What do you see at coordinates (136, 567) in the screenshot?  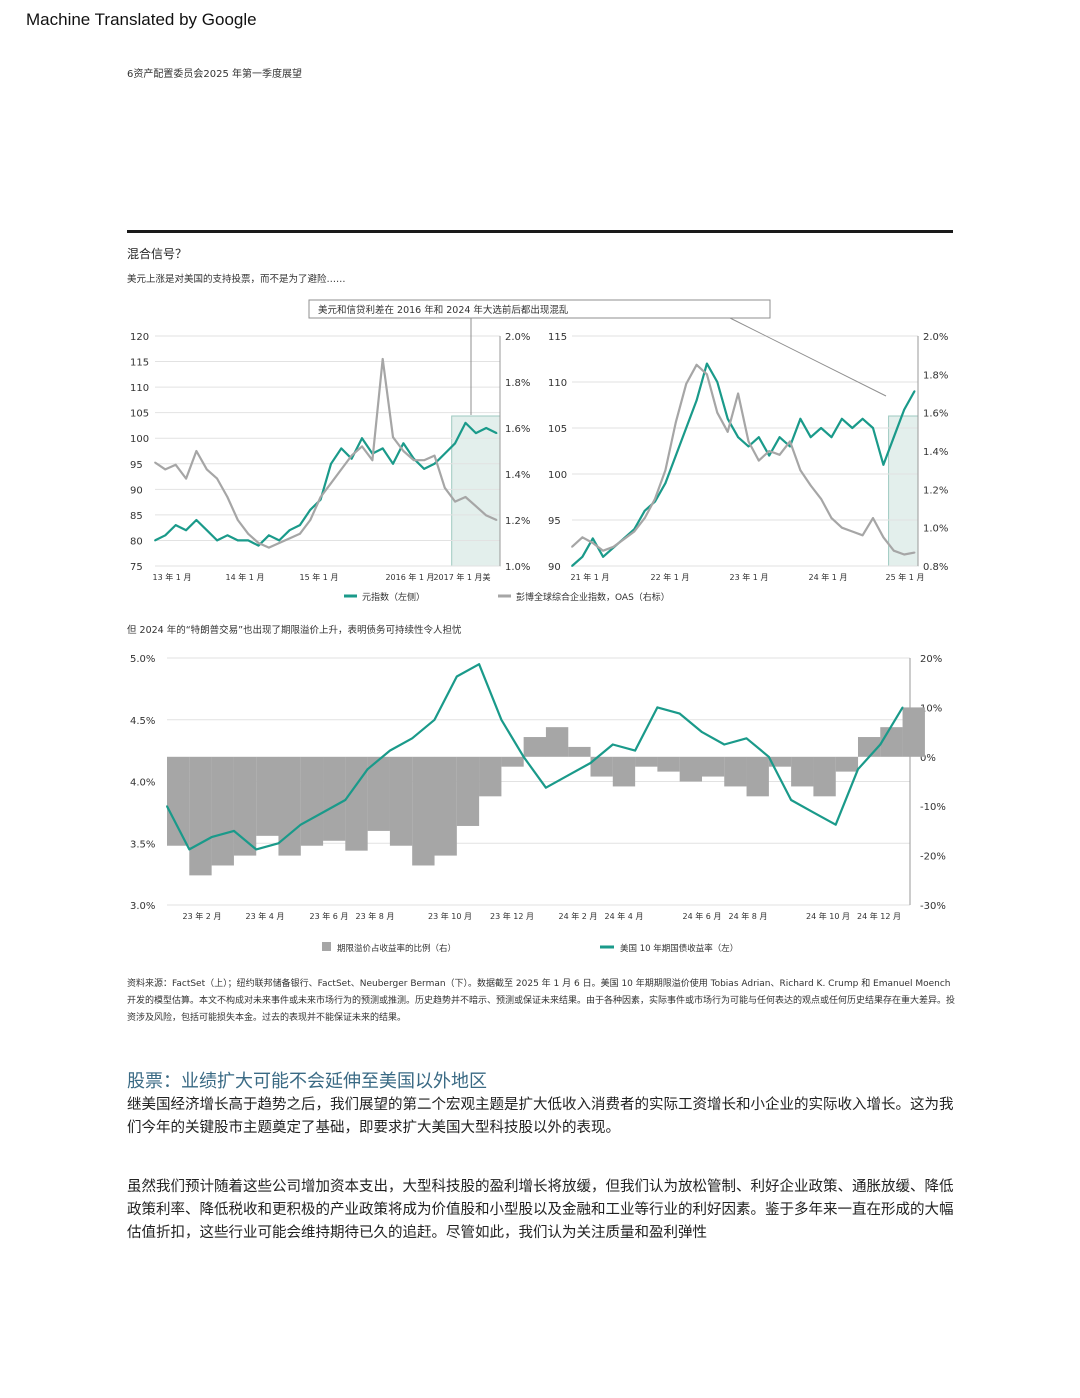 I see `y-left-tick: 75` at bounding box center [136, 567].